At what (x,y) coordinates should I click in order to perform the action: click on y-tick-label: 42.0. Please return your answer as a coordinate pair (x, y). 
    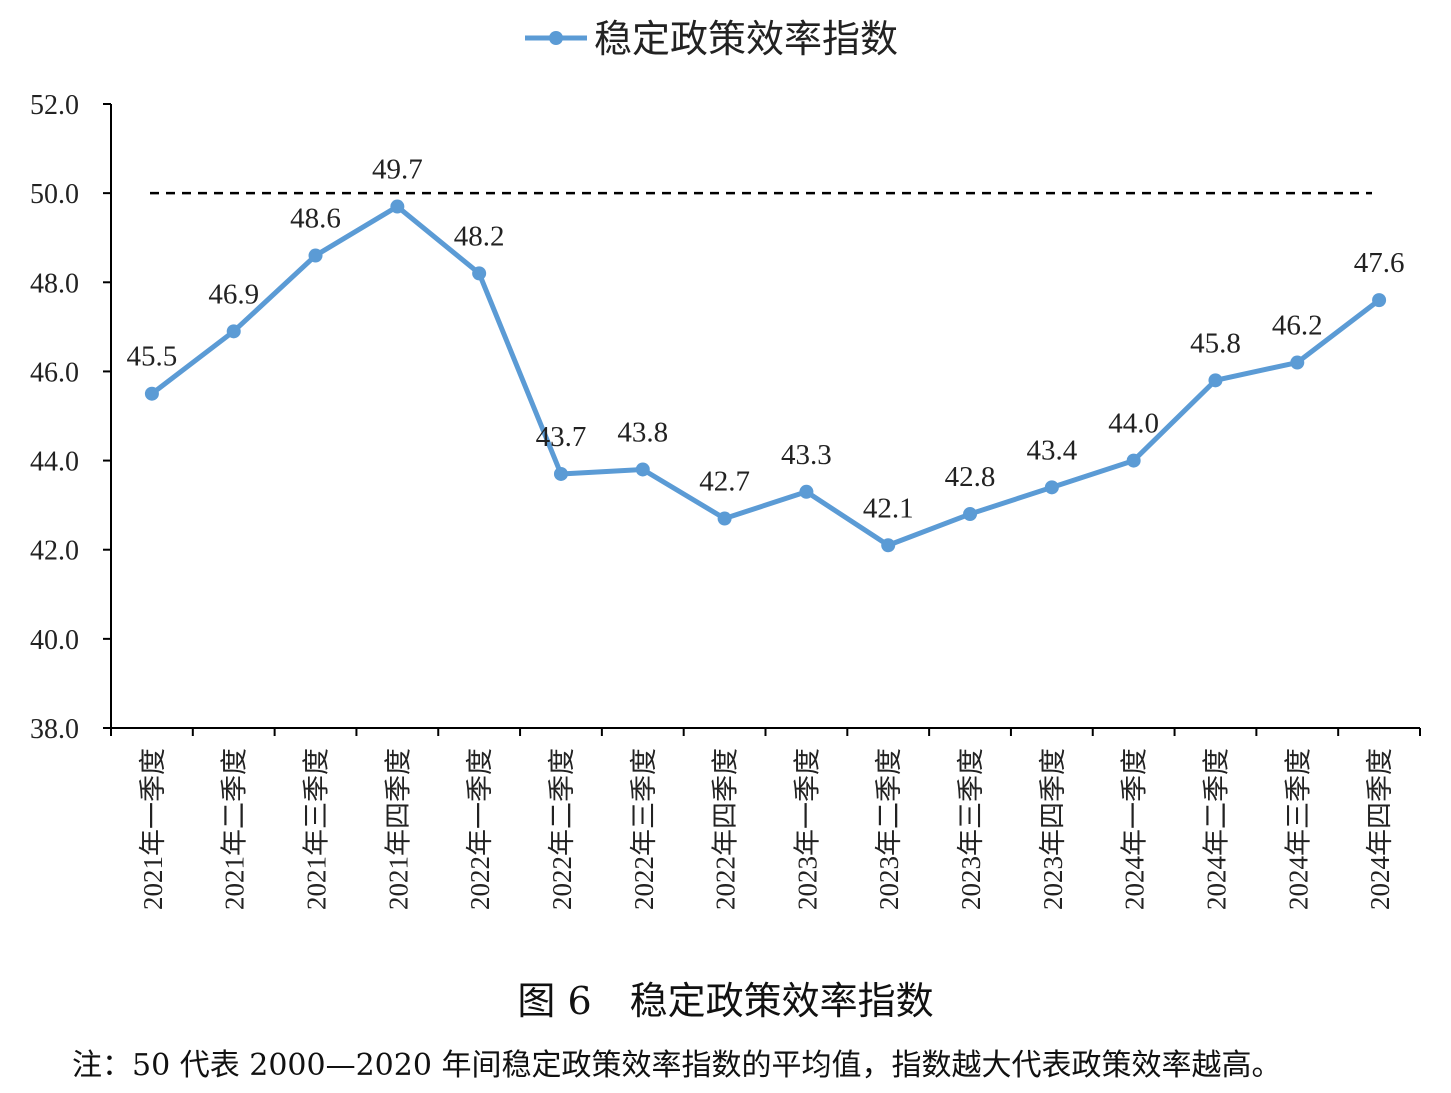
    Looking at the image, I should click on (54, 551).